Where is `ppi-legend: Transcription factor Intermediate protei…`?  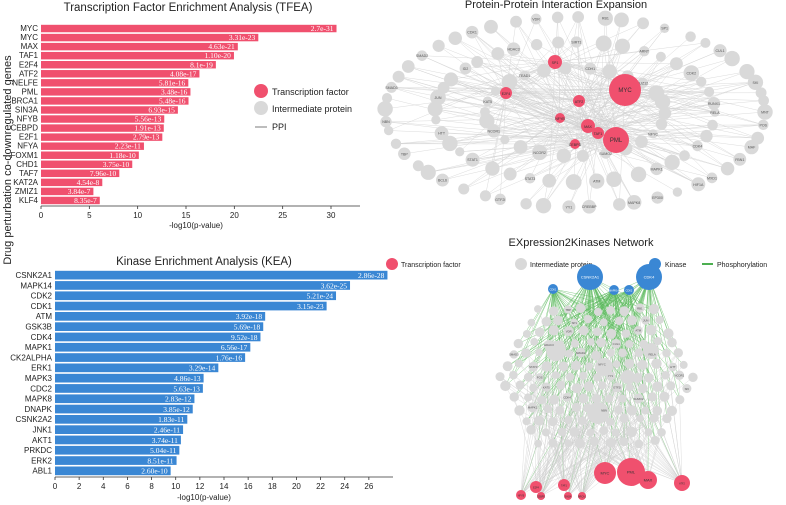
ppi-legend: Transcription factor Intermediate protei… is located at coordinates (303, 108).